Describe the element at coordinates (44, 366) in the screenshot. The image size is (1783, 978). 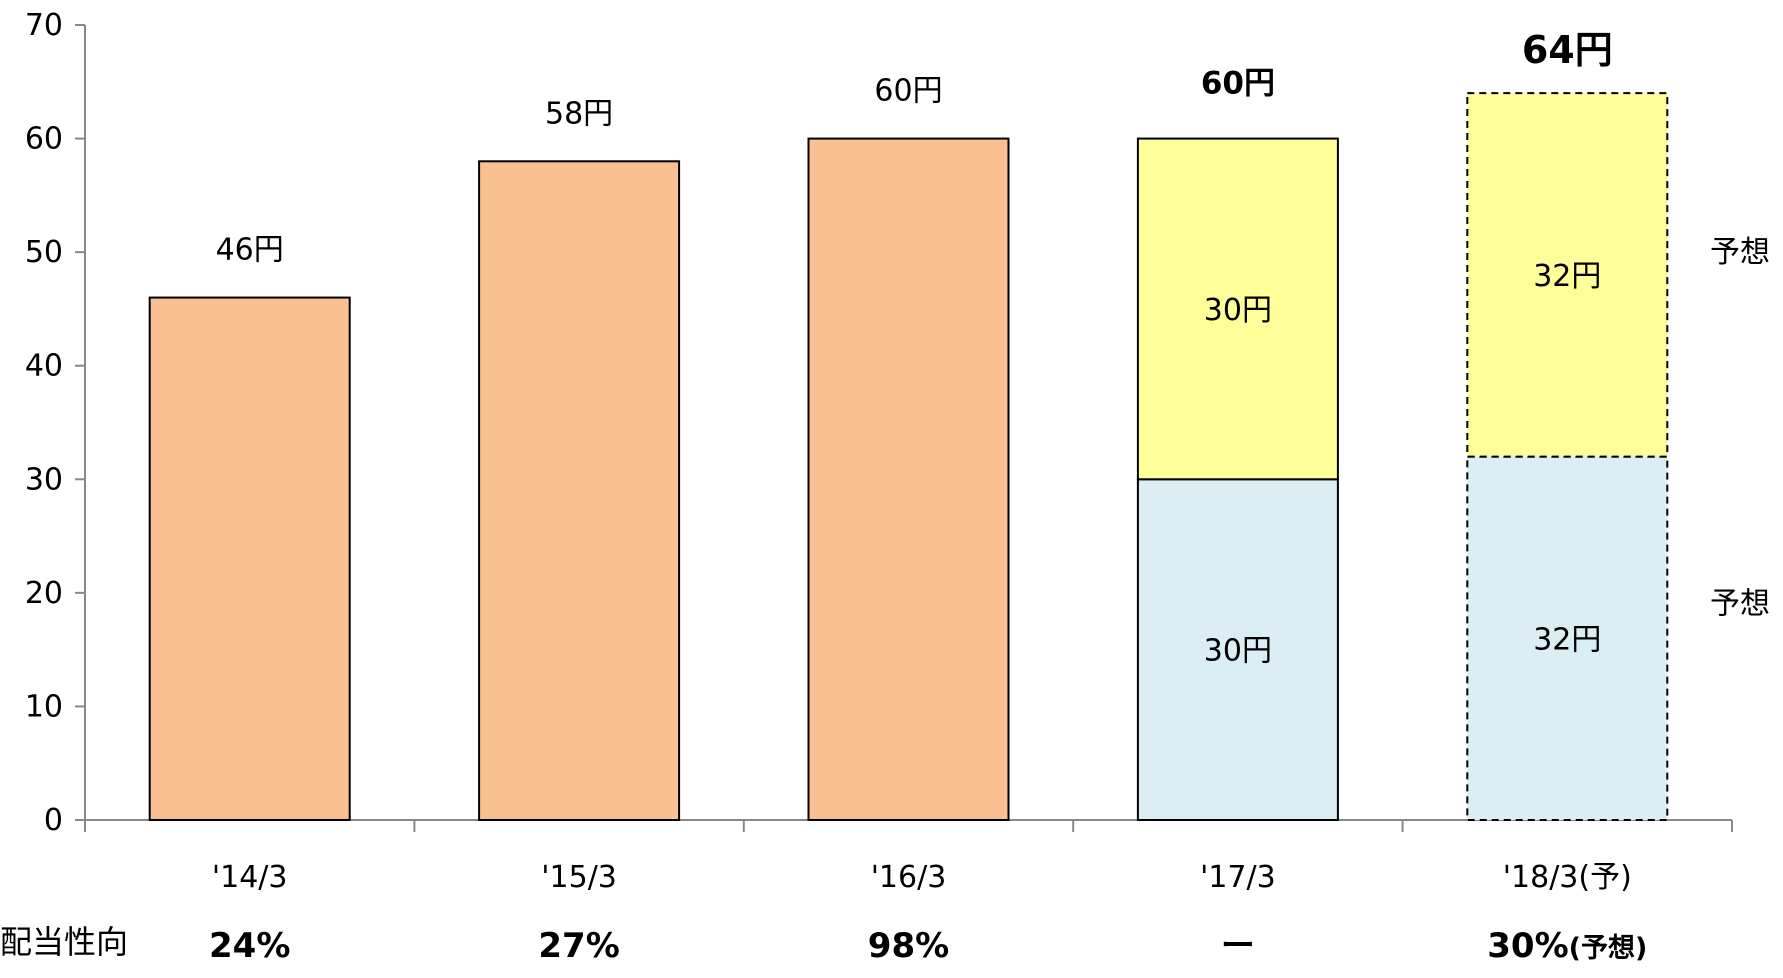
I see `y-tick-label: 40` at that location.